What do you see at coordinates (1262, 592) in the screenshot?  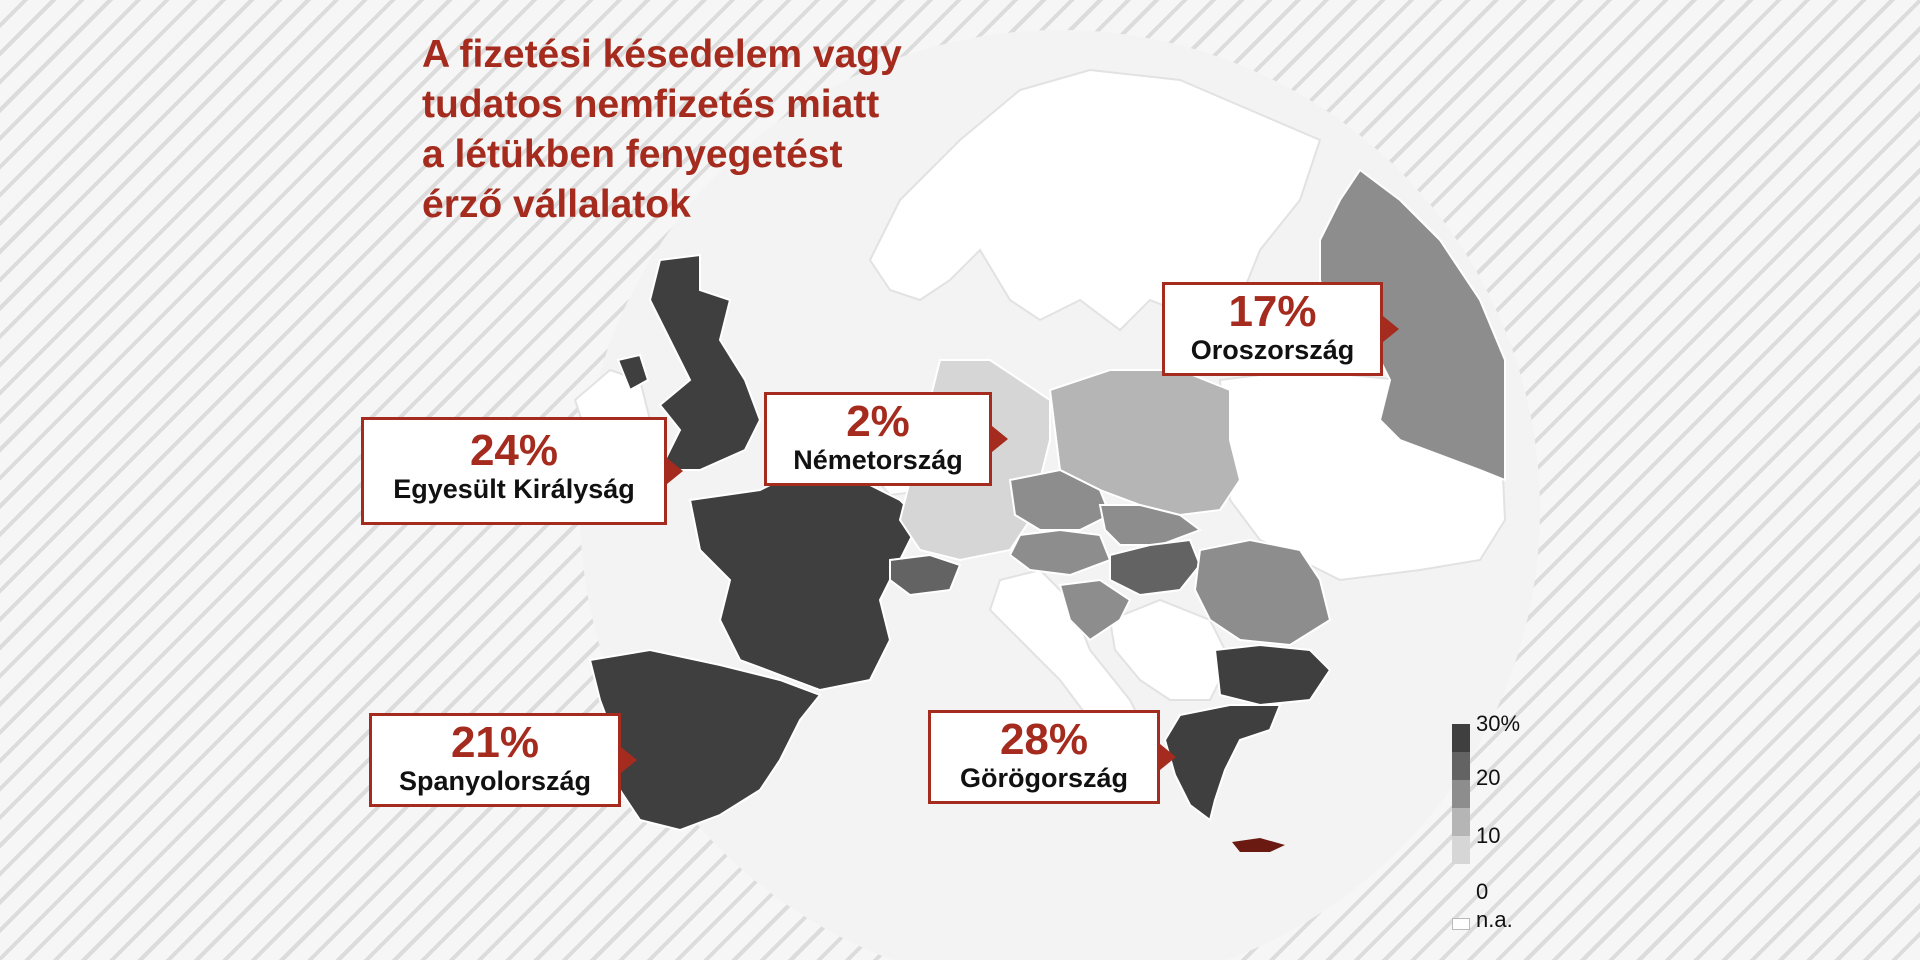 I see `region-romania` at bounding box center [1262, 592].